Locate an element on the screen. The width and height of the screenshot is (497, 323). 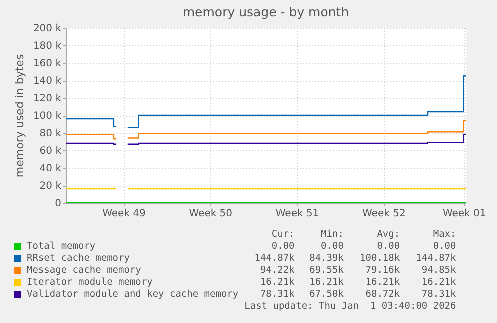
y-tick-label: 180 k is located at coordinates (47, 46).